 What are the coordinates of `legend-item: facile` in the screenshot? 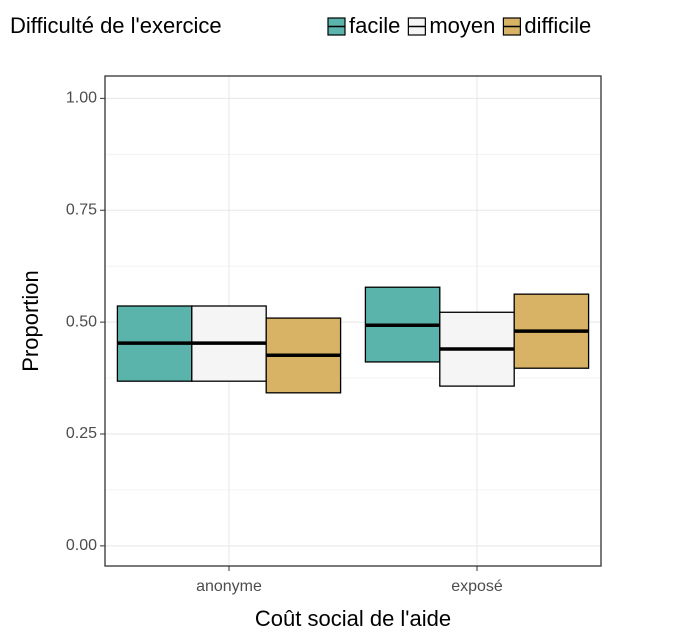 It's located at (363, 25).